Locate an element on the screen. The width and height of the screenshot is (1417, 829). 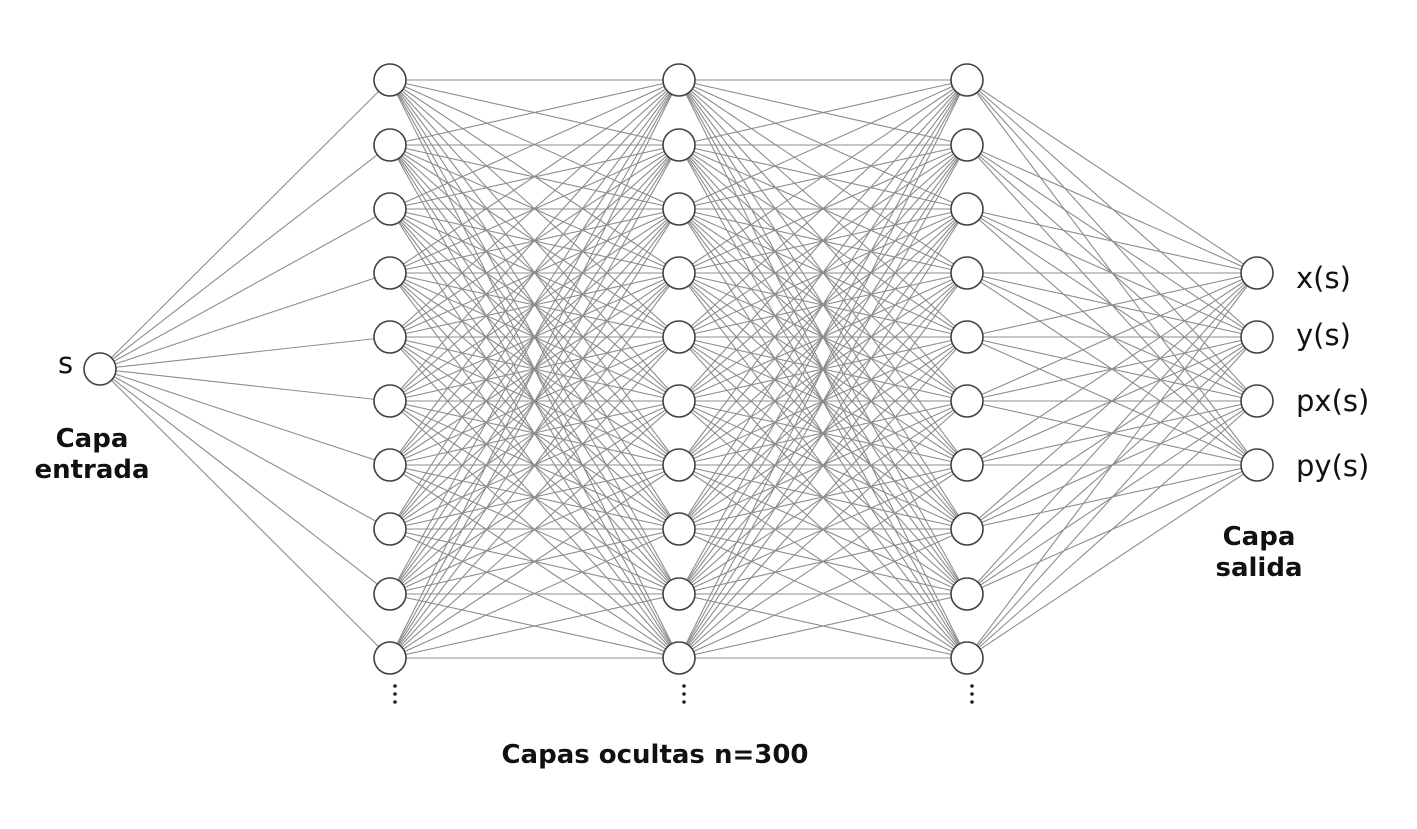
output-label-py: py(s) is located at coordinates (1333, 466).